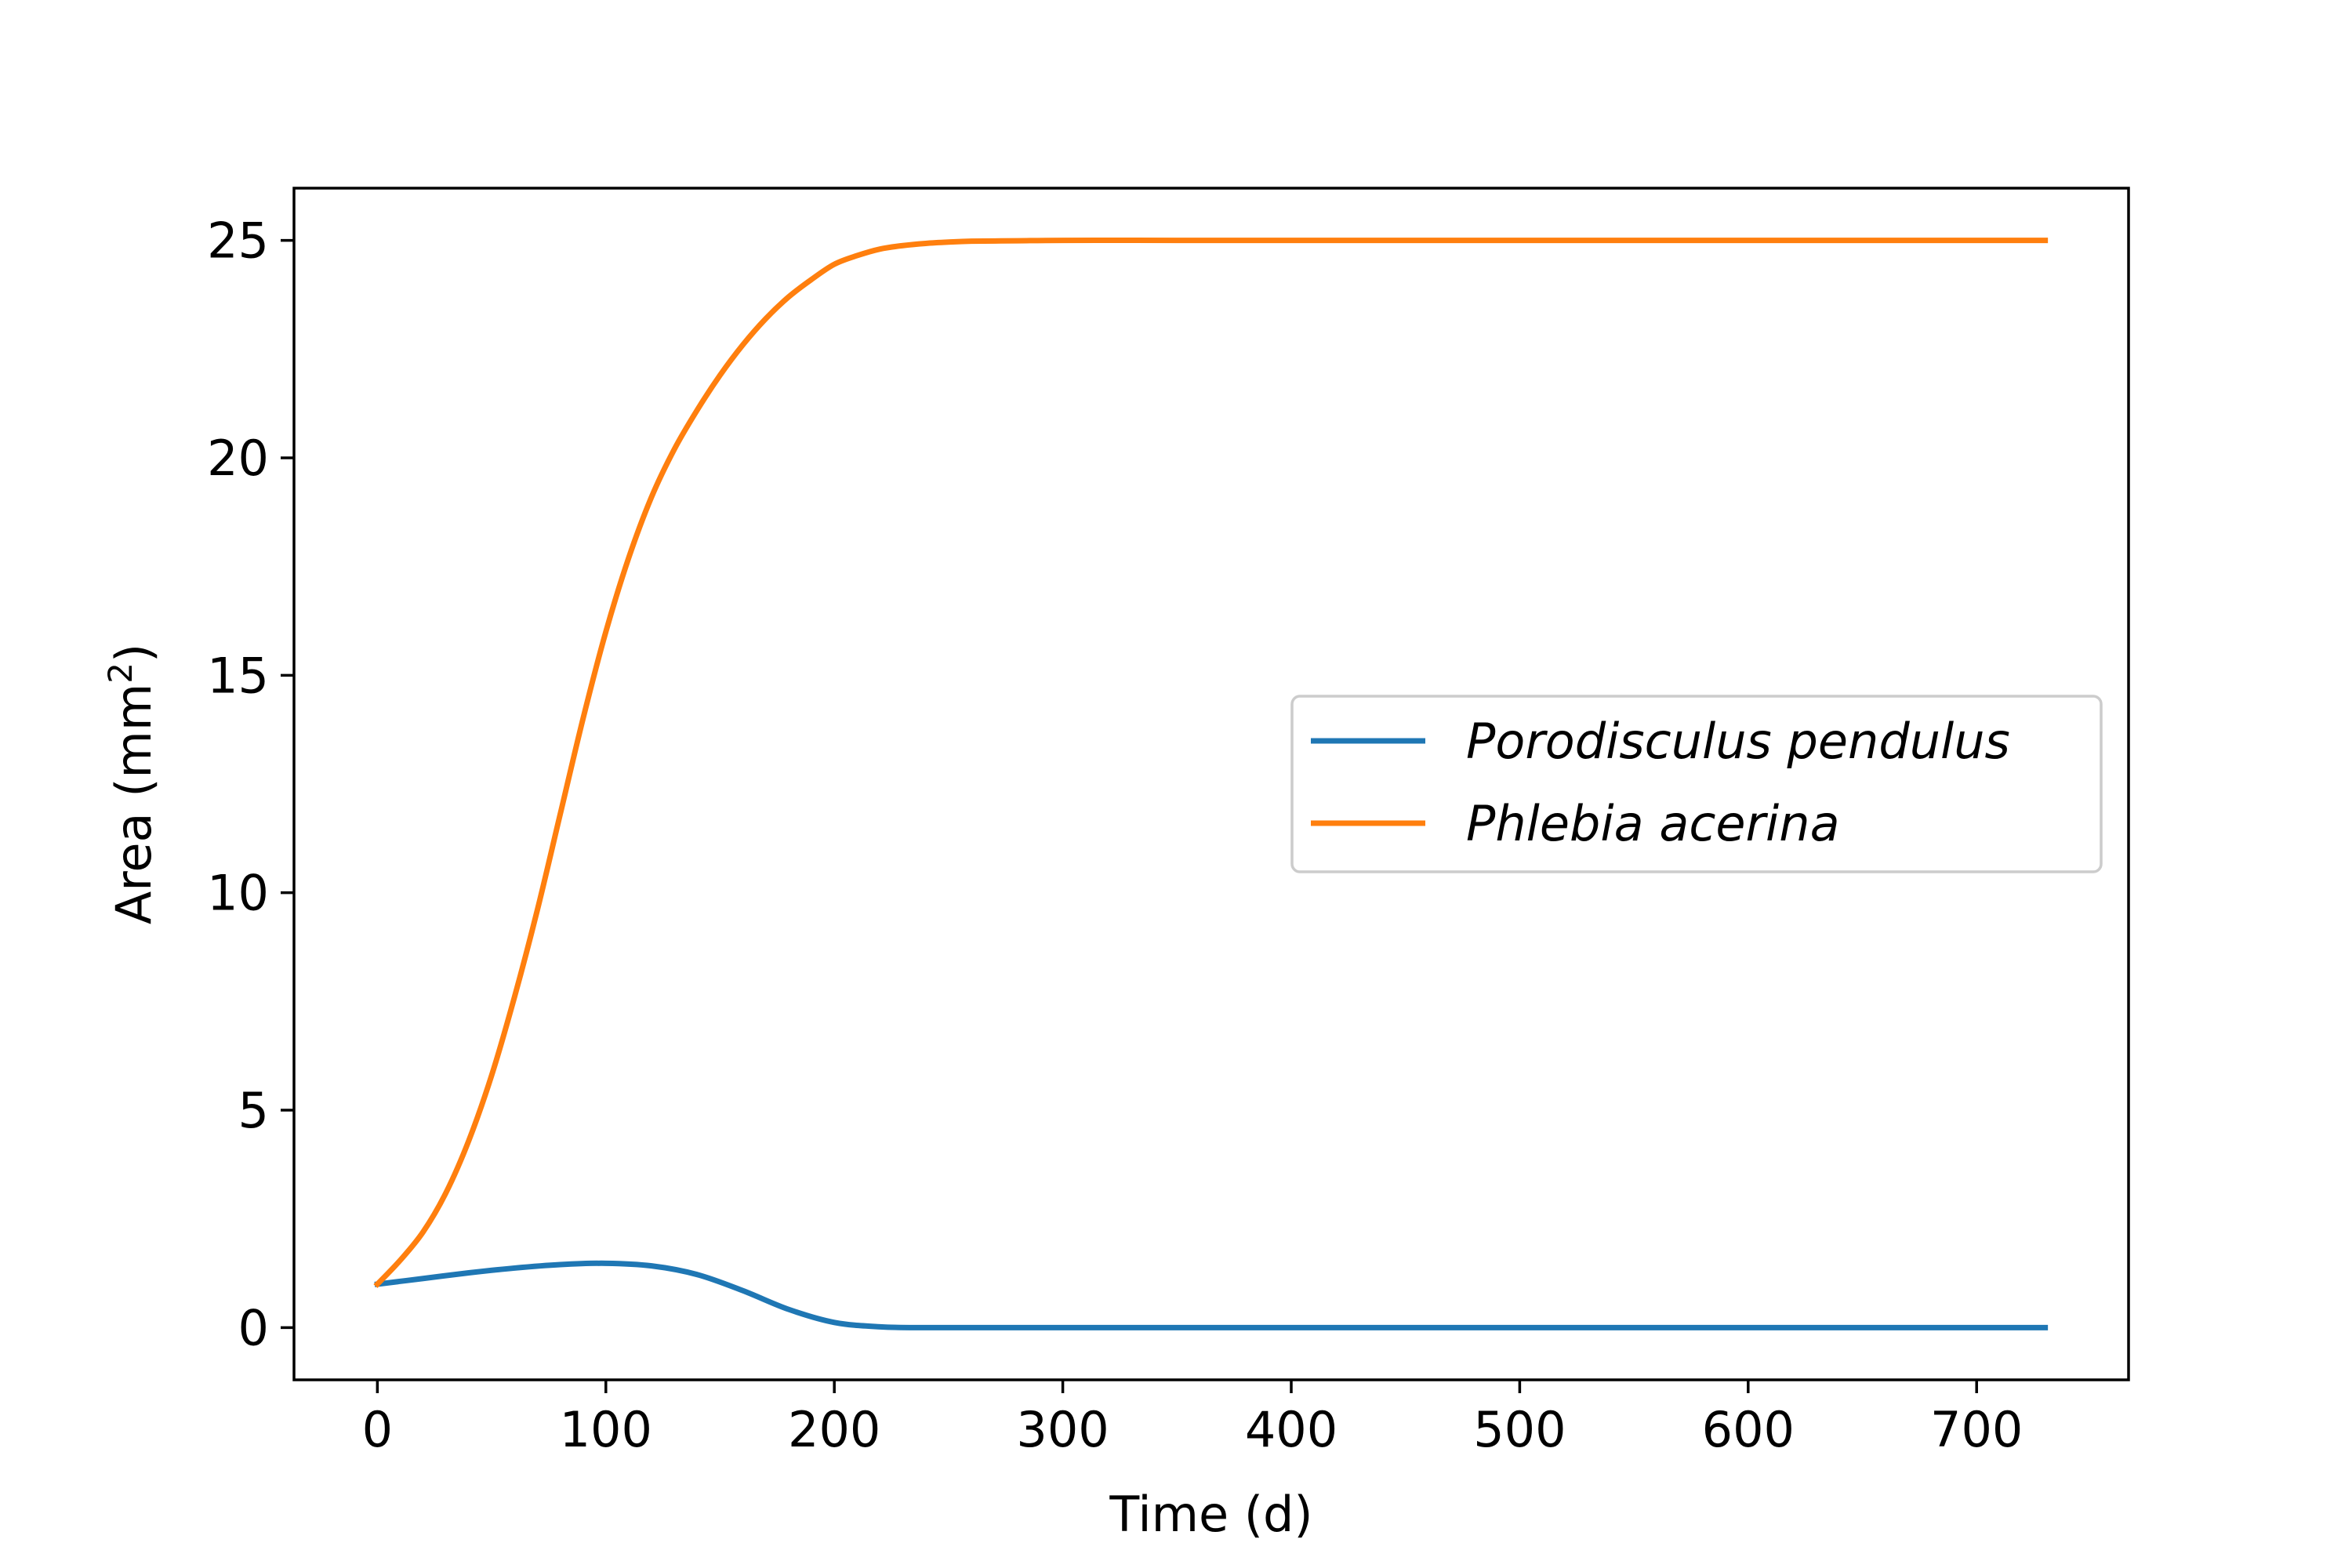  I want to click on y-tick-label: 10, so click(238, 893).